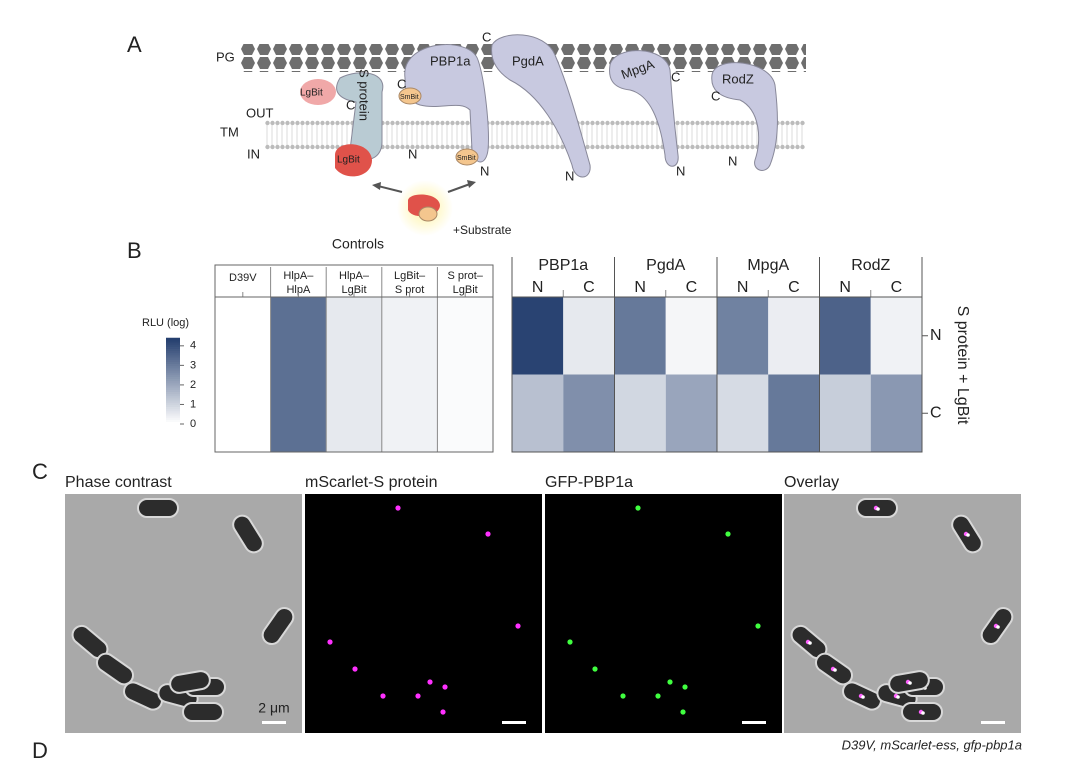 This screenshot has height=765, width=1066. Describe the element at coordinates (260, 112) in the screenshot. I see `label: OUT` at that location.